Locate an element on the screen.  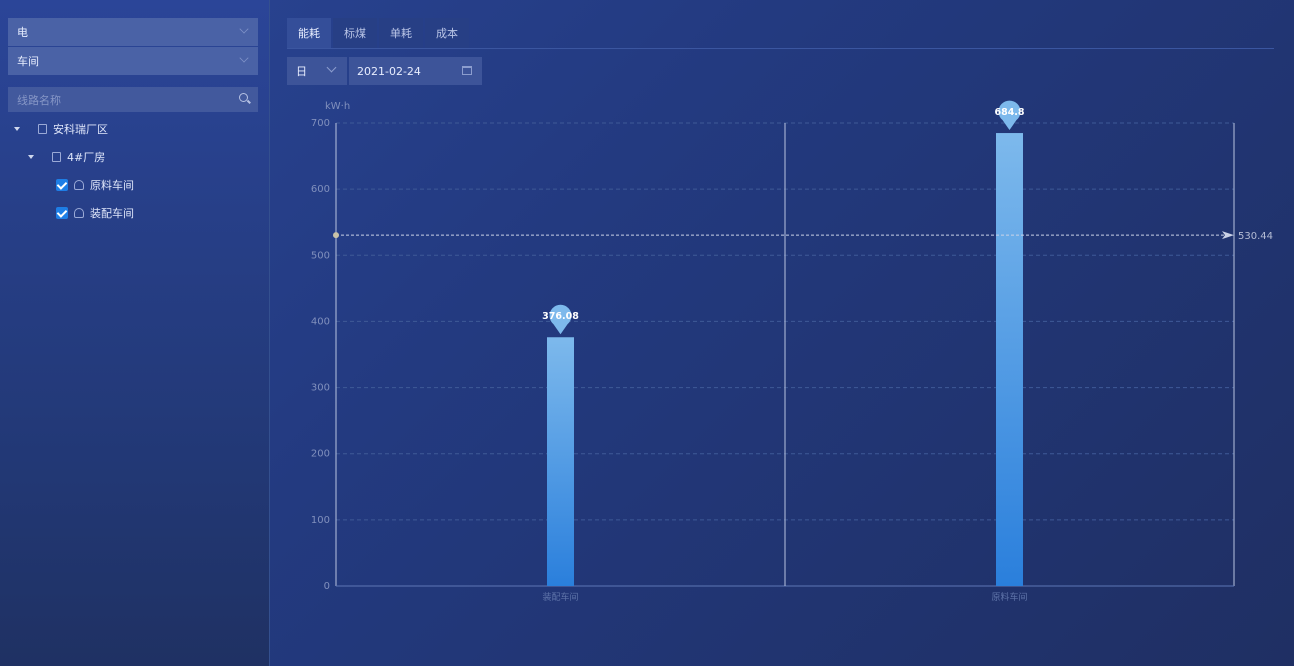
y-tick-label: 600 is located at coordinates (320, 189).